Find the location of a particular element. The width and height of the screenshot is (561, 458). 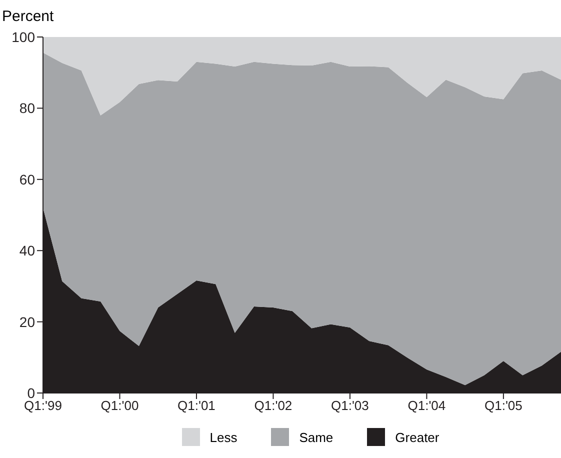

x-tick-label: Q1:'01 is located at coordinates (197, 406).